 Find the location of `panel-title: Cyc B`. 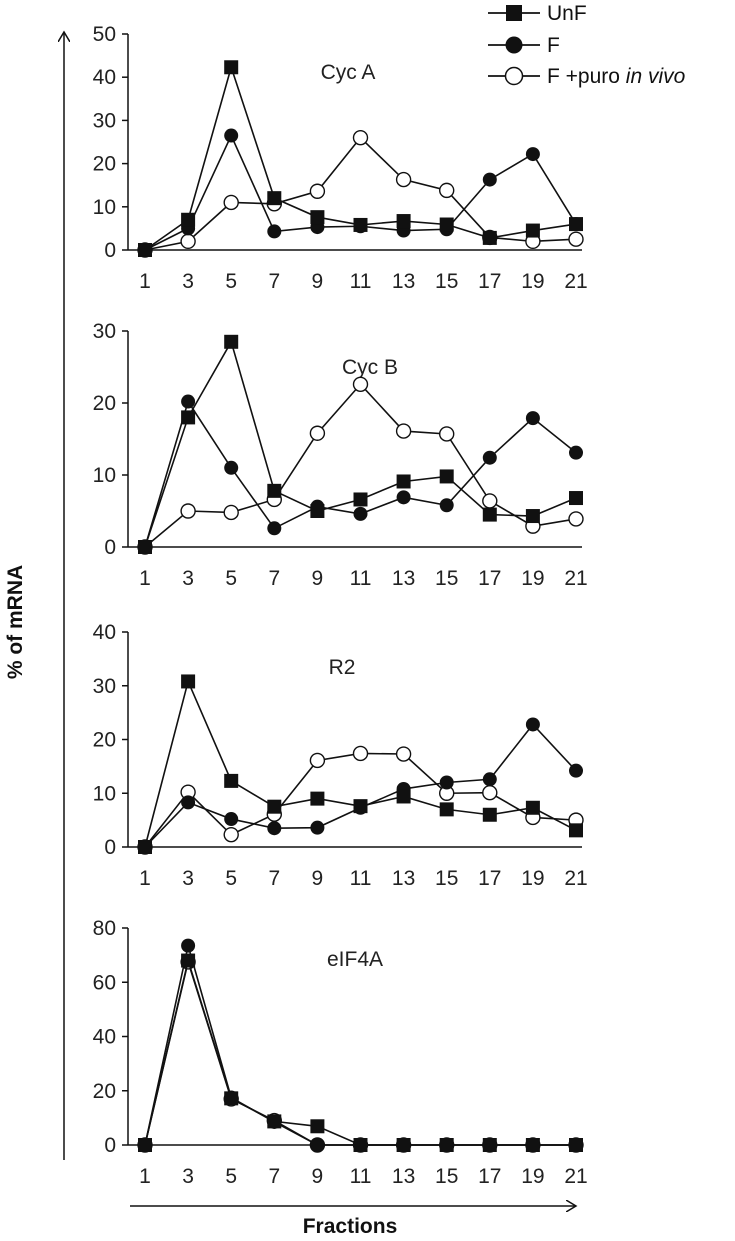

panel-title: Cyc B is located at coordinates (370, 367).